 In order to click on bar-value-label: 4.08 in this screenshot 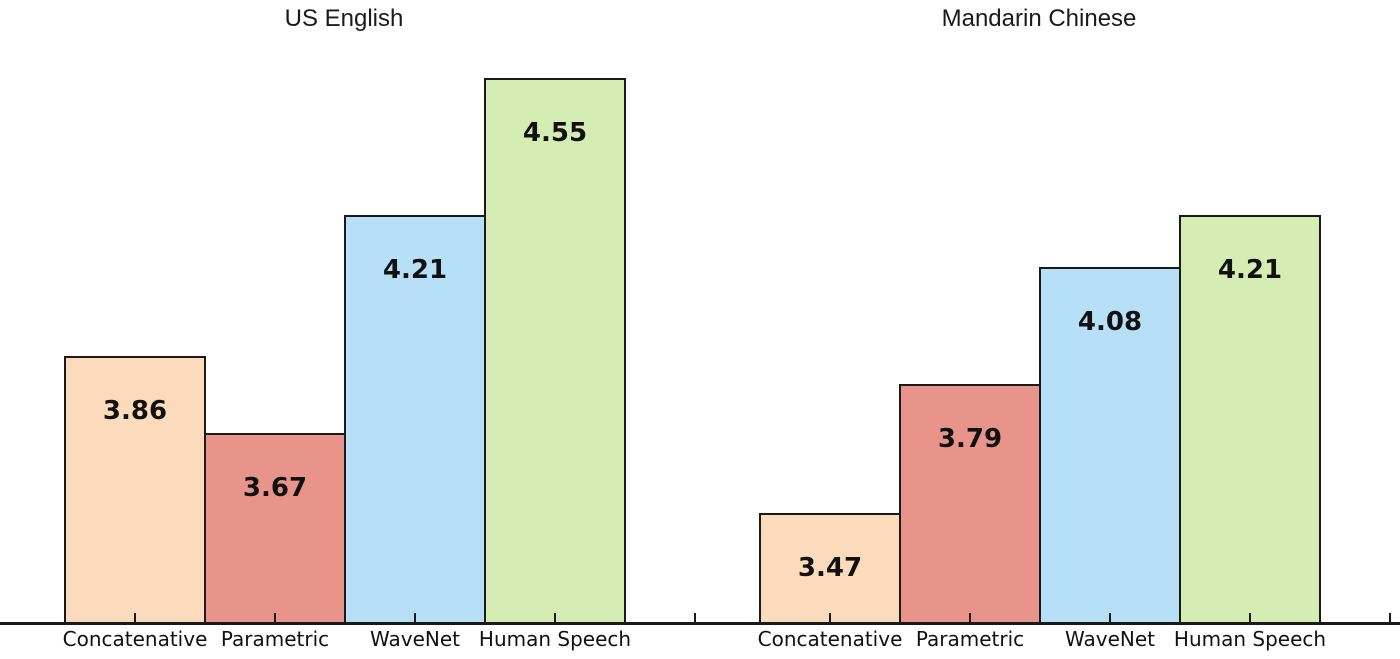, I will do `click(1110, 322)`.